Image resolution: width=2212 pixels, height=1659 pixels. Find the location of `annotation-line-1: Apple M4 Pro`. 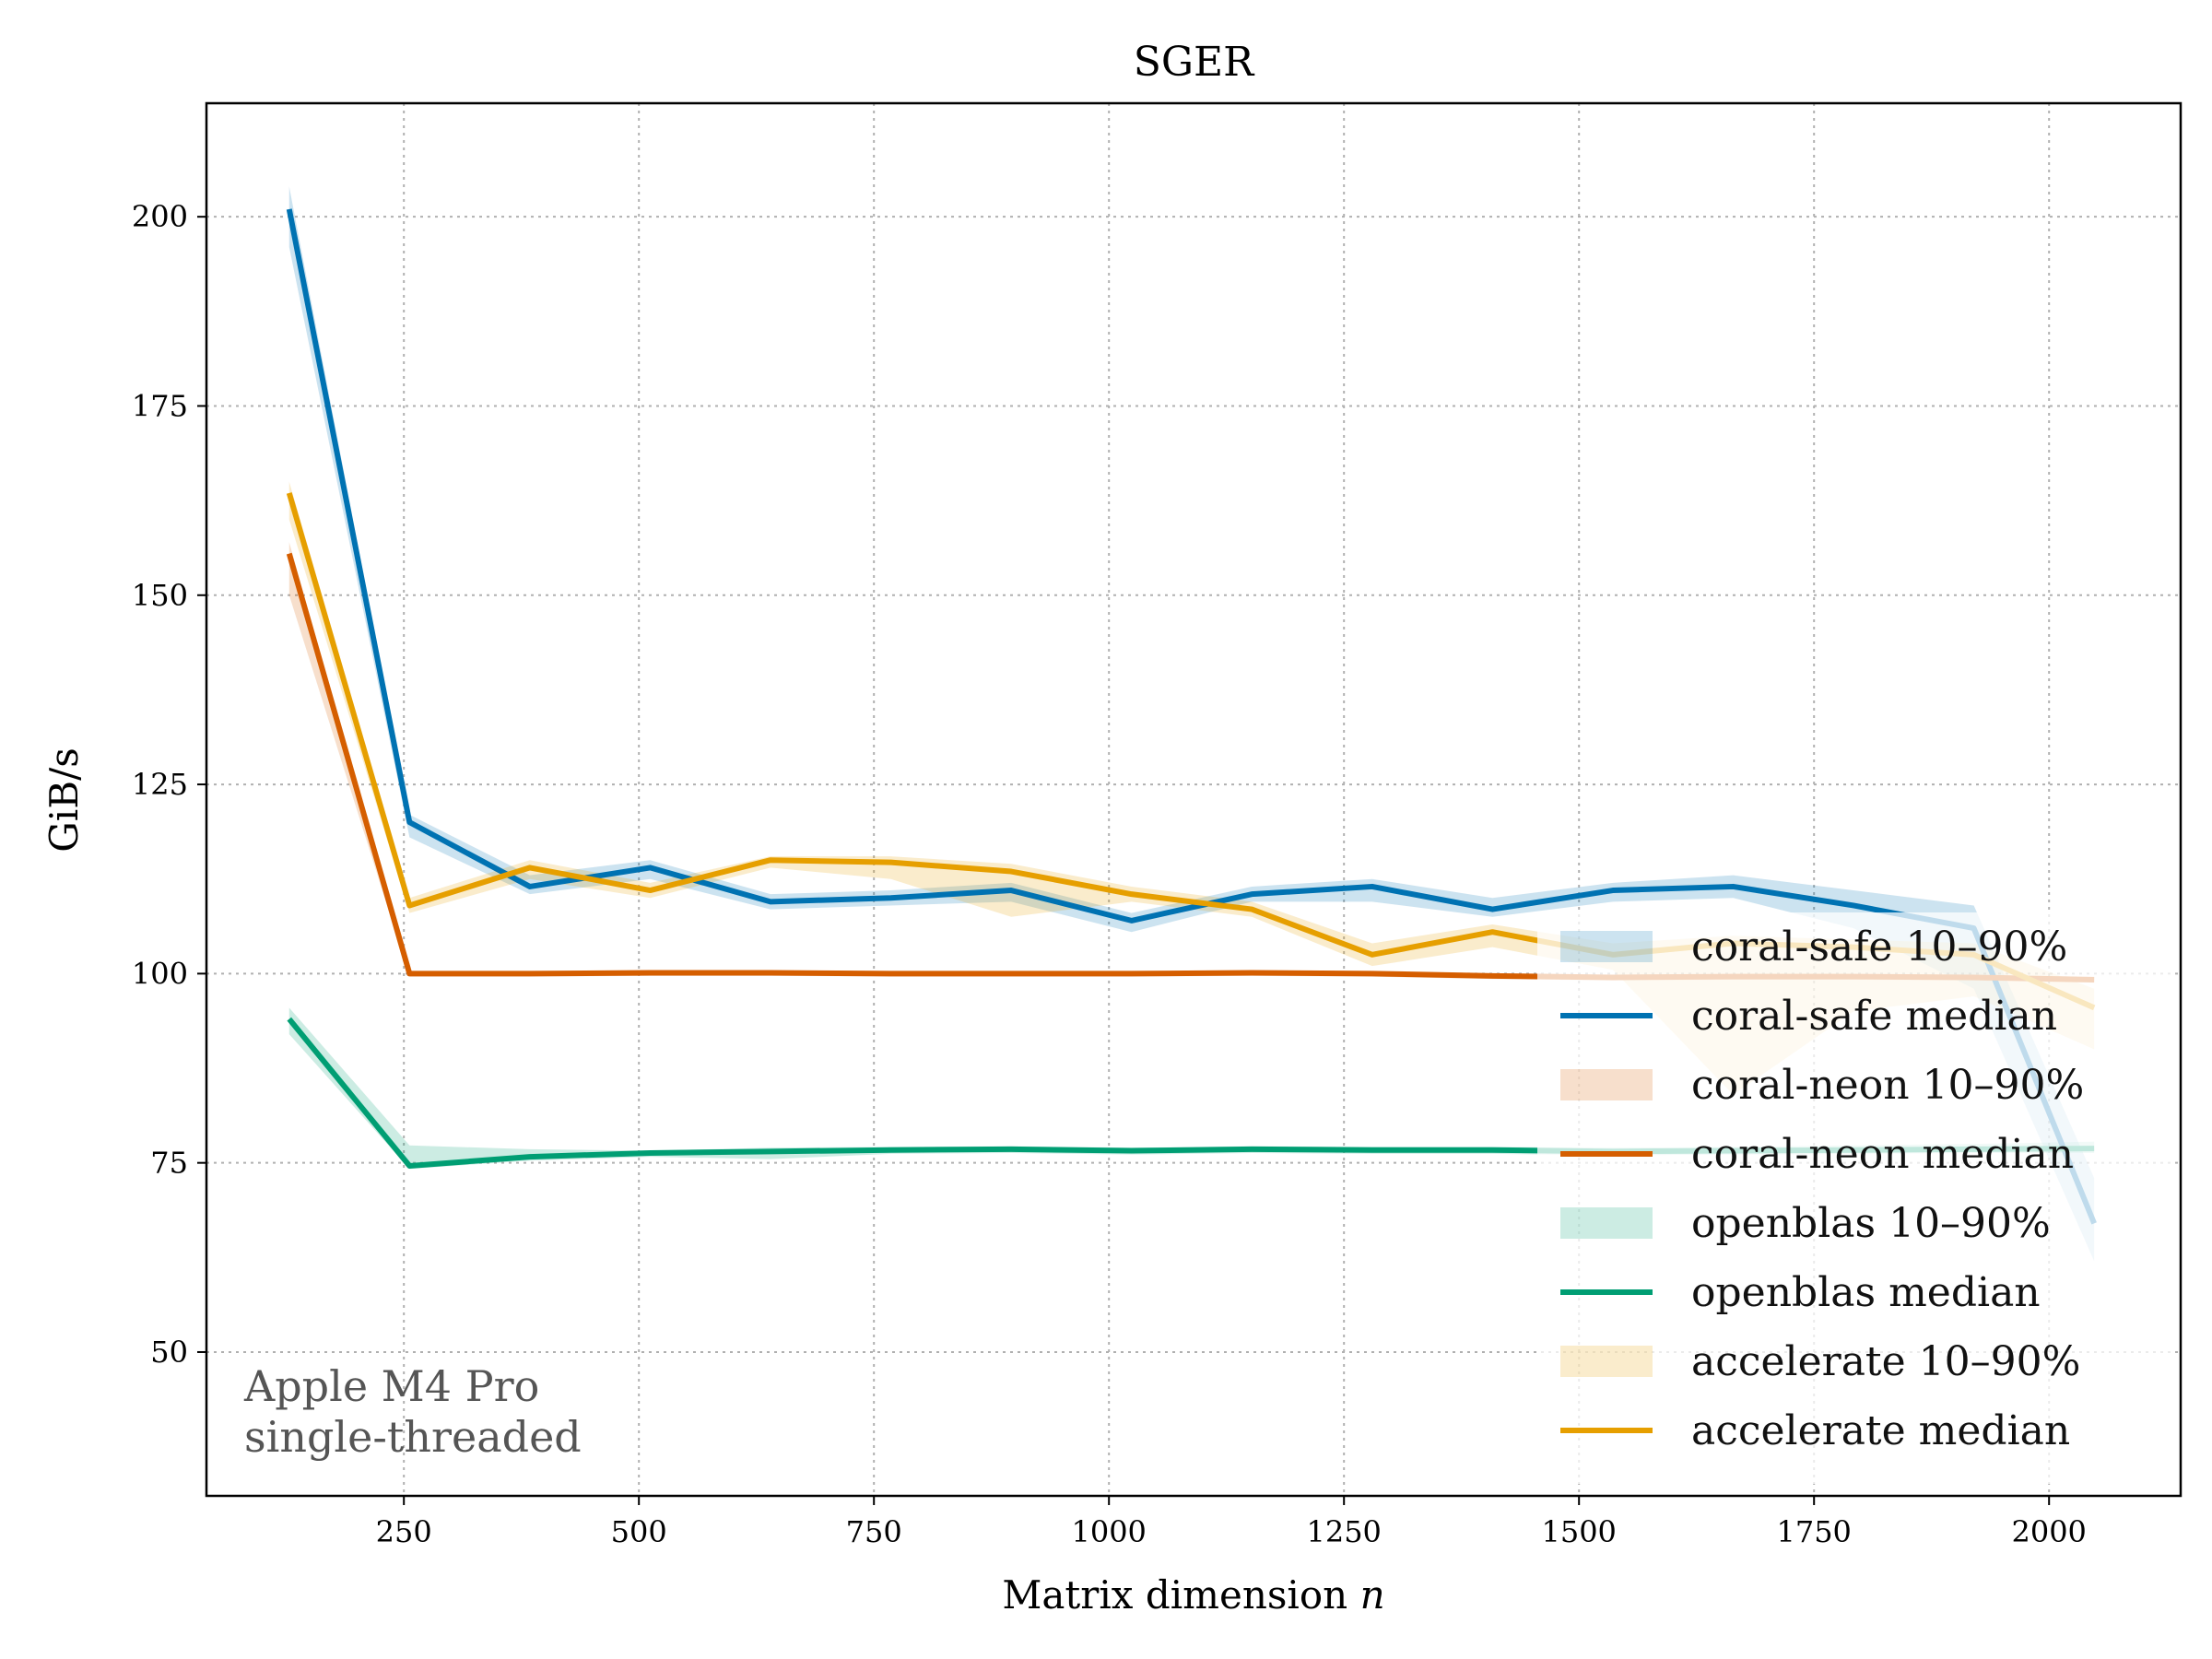

annotation-line-1: Apple M4 Pro is located at coordinates (391, 1386).